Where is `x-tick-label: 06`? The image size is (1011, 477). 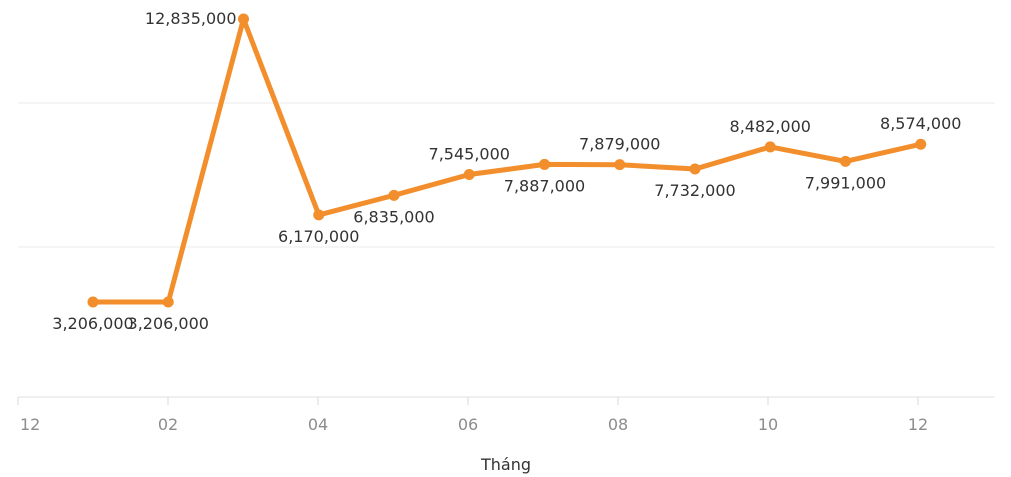 x-tick-label: 06 is located at coordinates (468, 424).